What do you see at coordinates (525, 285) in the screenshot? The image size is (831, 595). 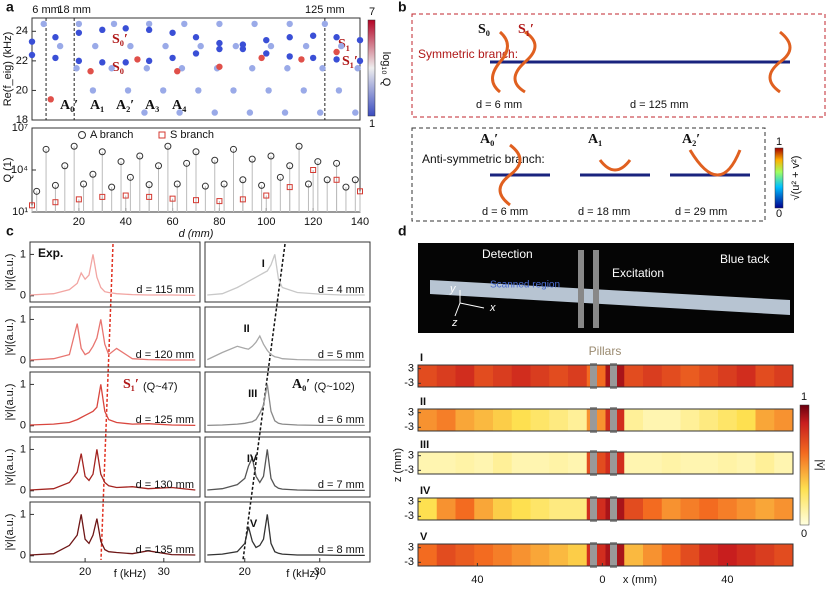 I see `photo-label: Scanned region` at bounding box center [525, 285].